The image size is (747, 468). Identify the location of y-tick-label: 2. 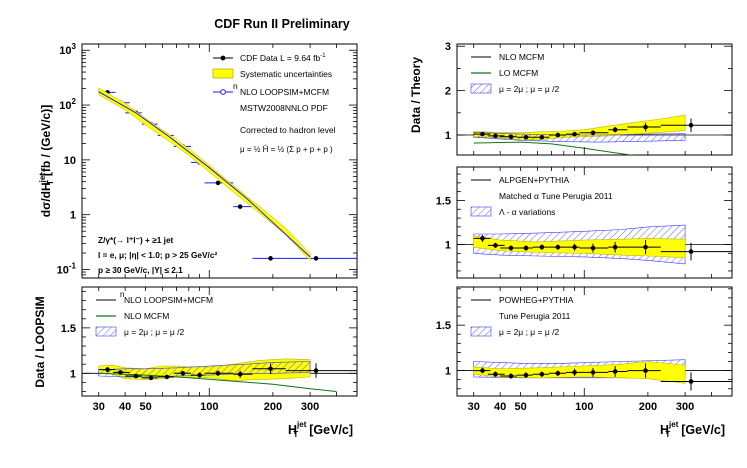
(448, 92).